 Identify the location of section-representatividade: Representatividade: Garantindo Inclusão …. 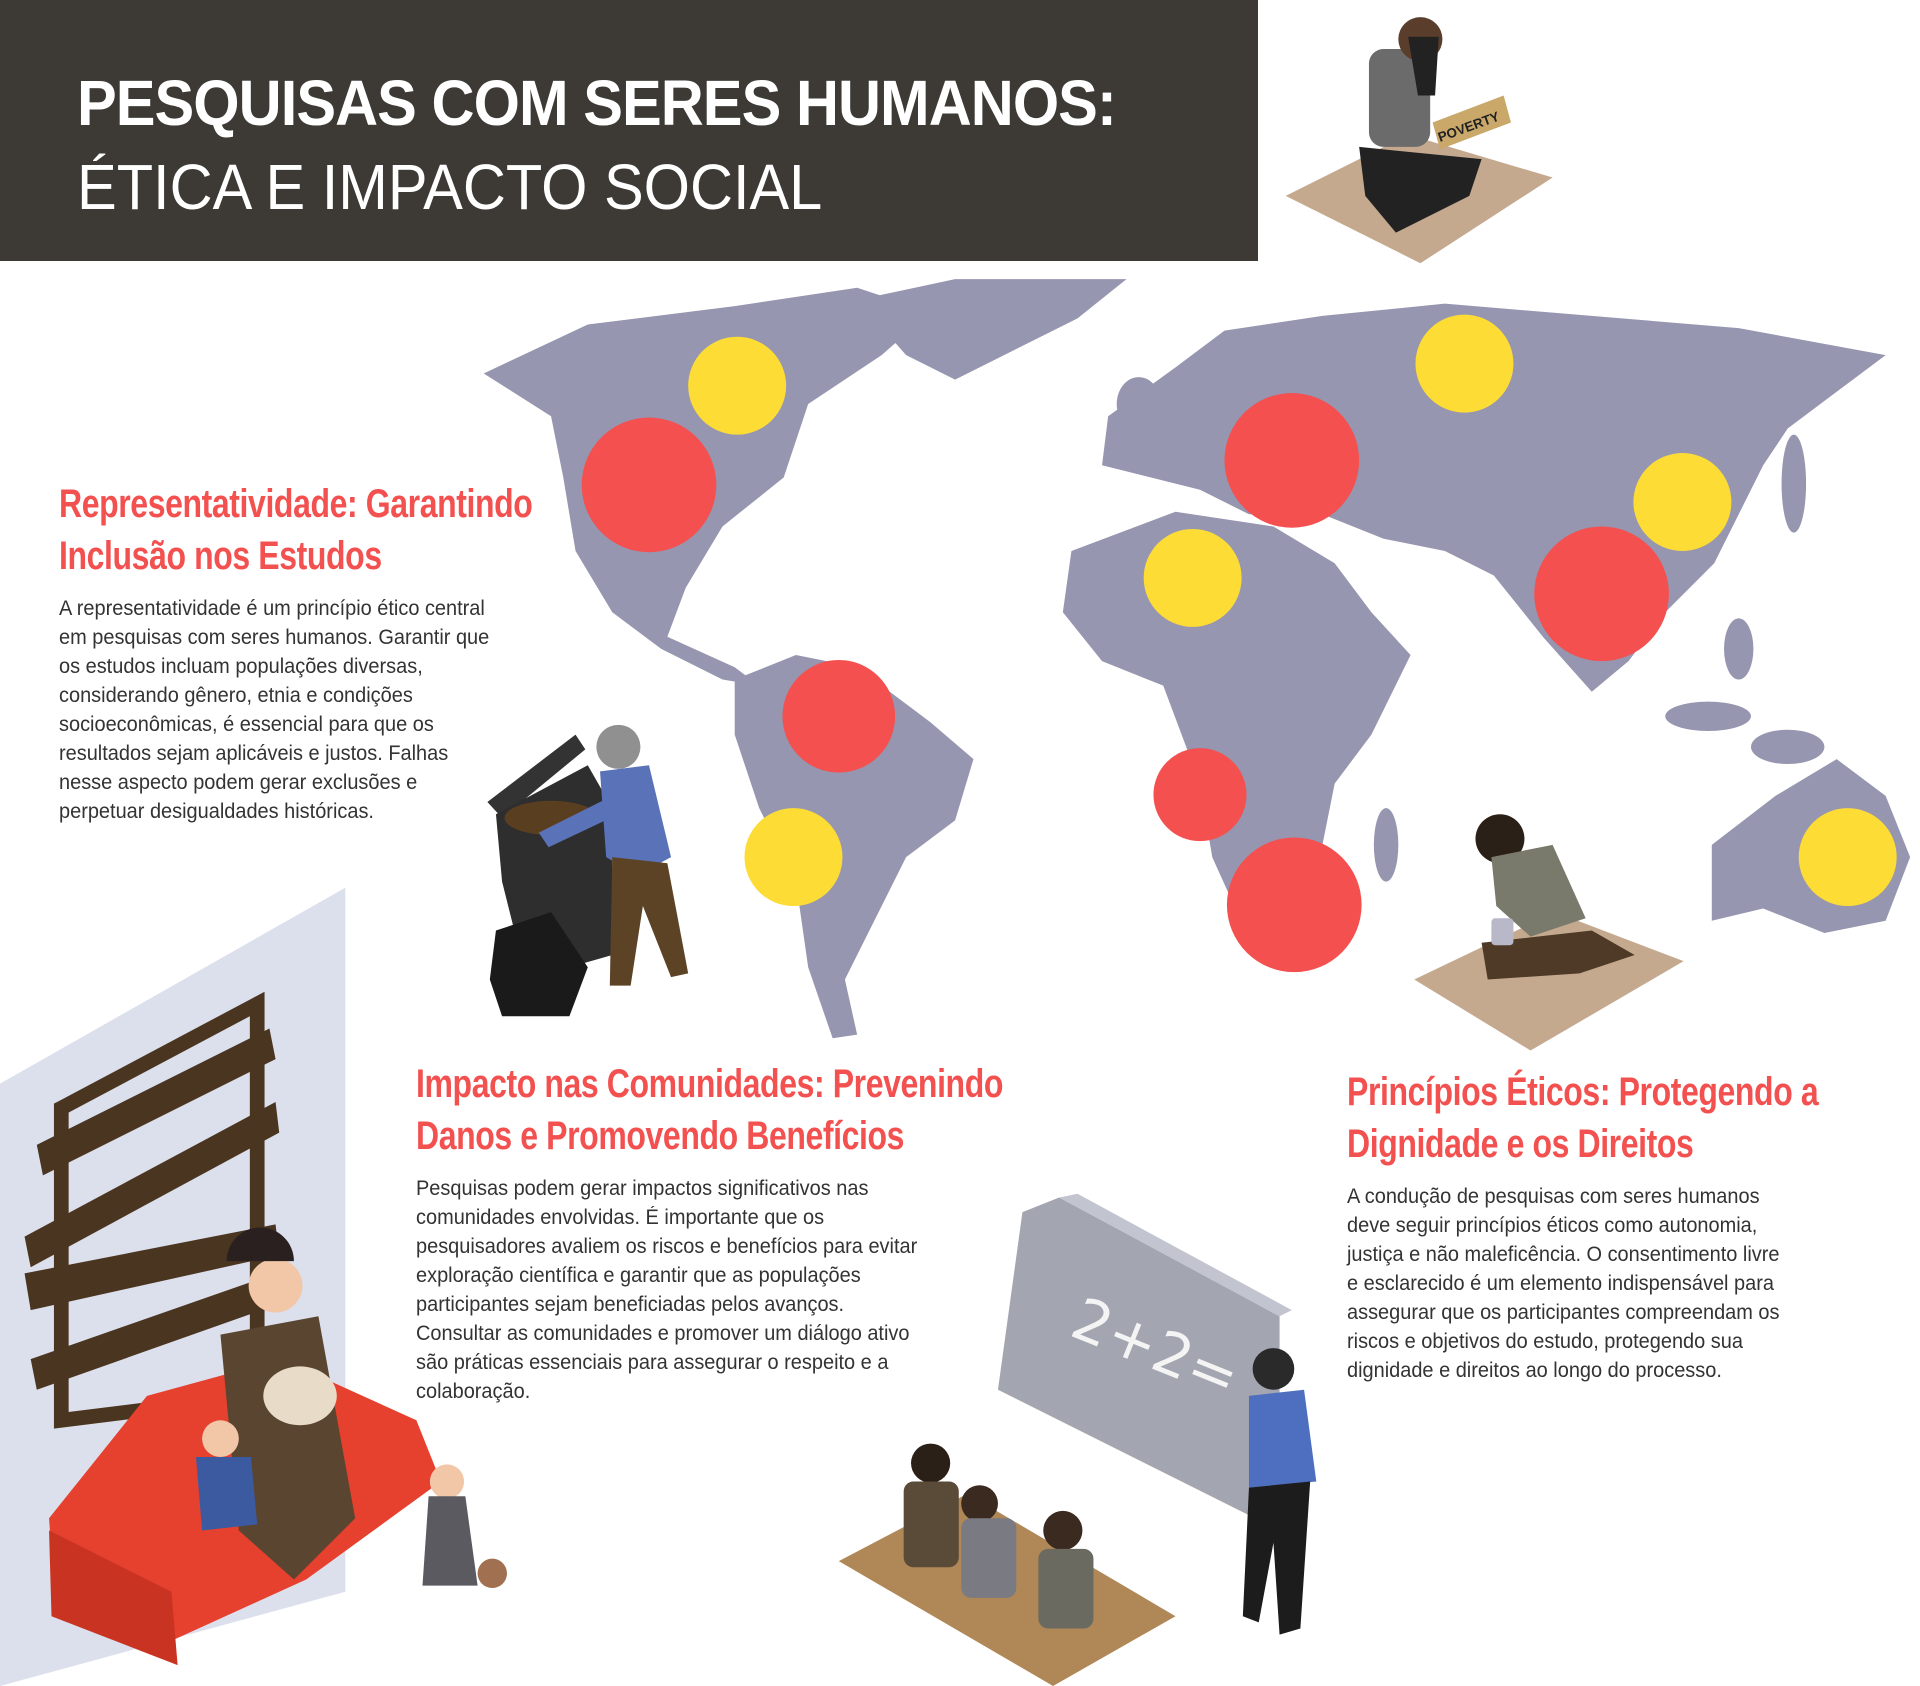
(355, 652).